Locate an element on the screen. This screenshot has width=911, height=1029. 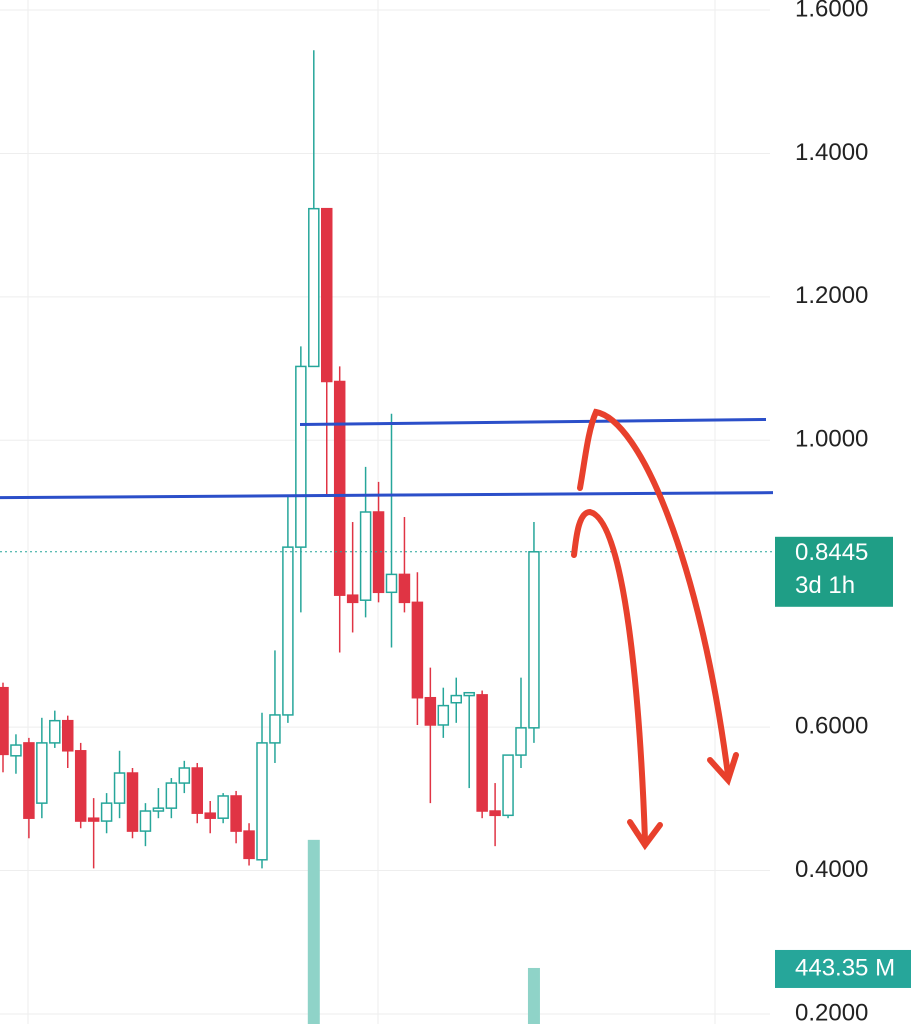
y-tick-label: 0.4000 is located at coordinates (831, 869).